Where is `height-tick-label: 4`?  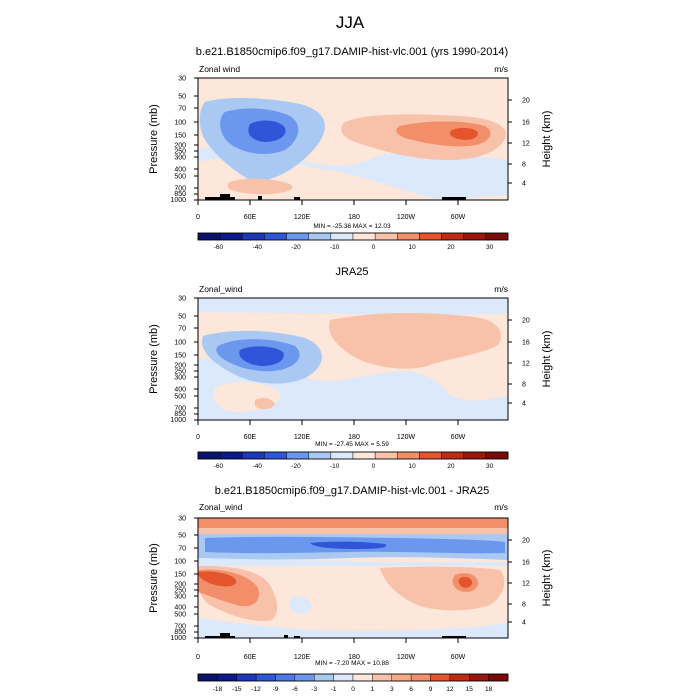
height-tick-label: 4 is located at coordinates (524, 623).